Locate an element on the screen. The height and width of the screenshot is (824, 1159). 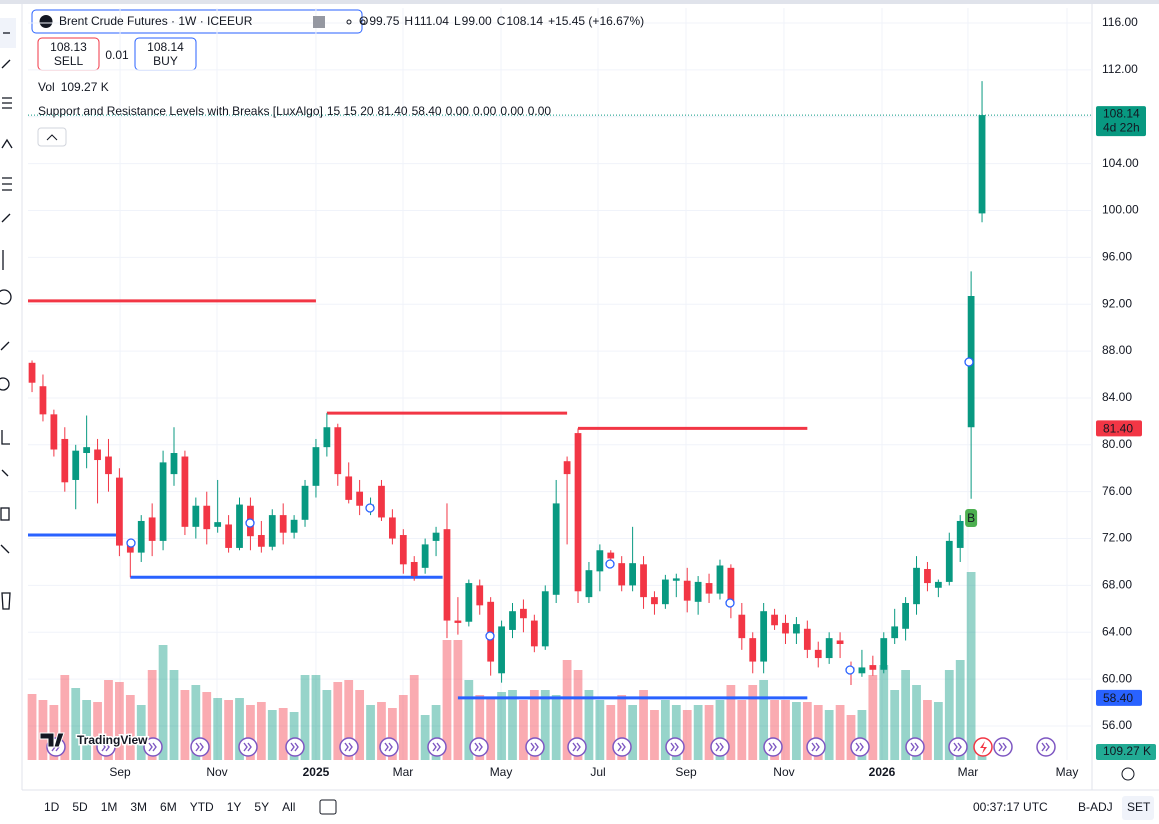
axis-settings is located at coordinates (1128, 774).